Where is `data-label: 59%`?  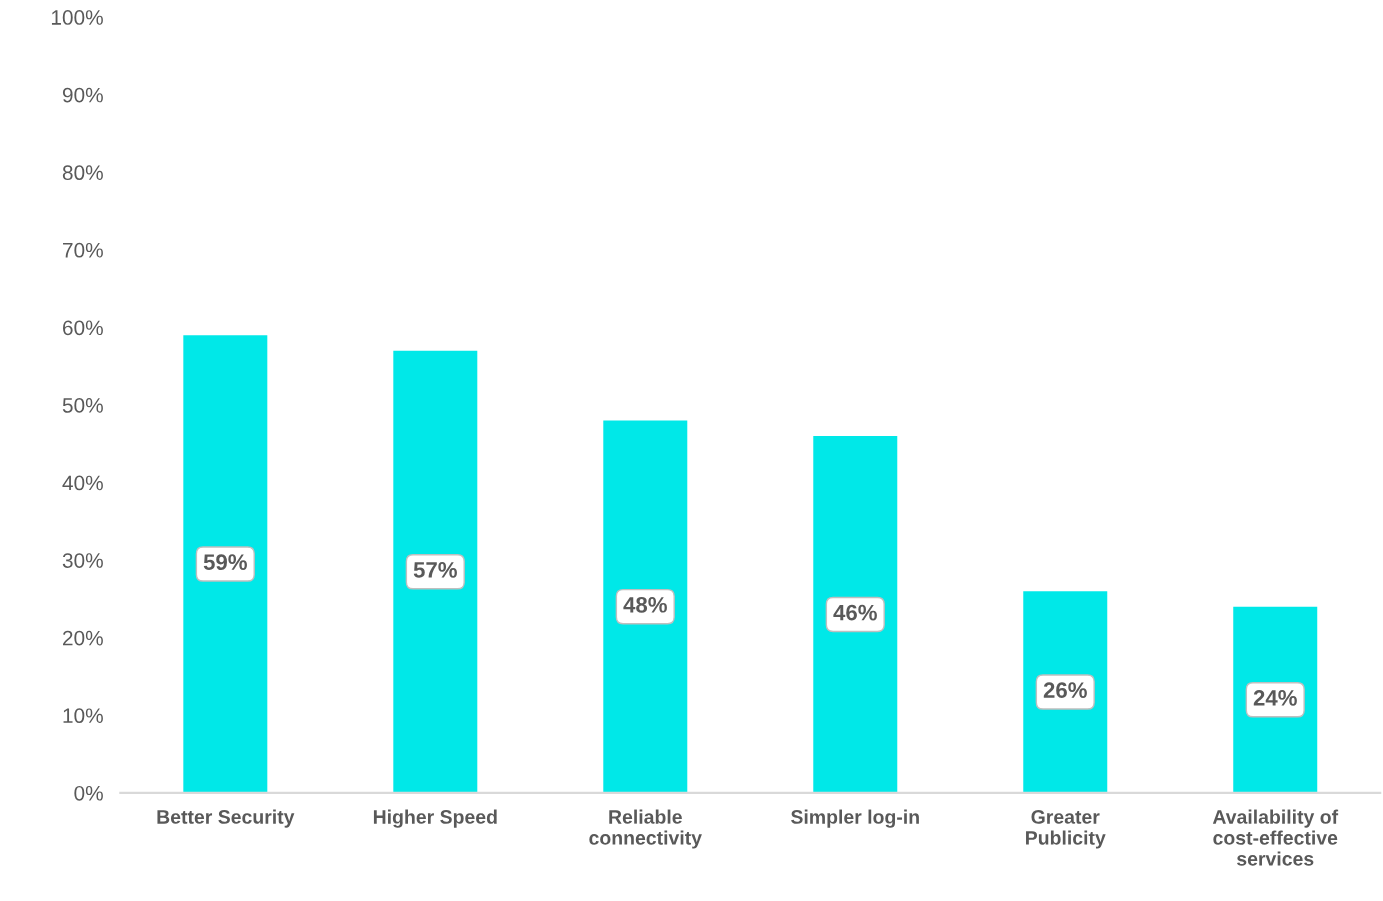 data-label: 59% is located at coordinates (225, 562).